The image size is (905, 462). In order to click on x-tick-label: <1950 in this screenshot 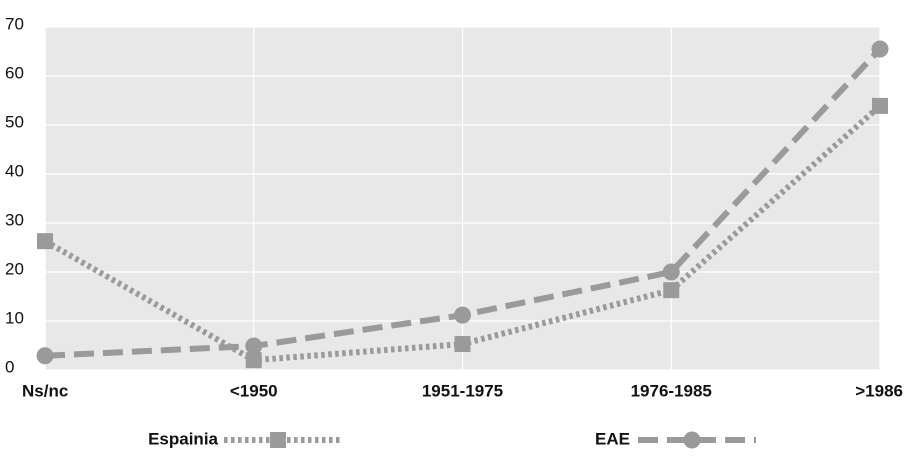, I will do `click(254, 390)`.